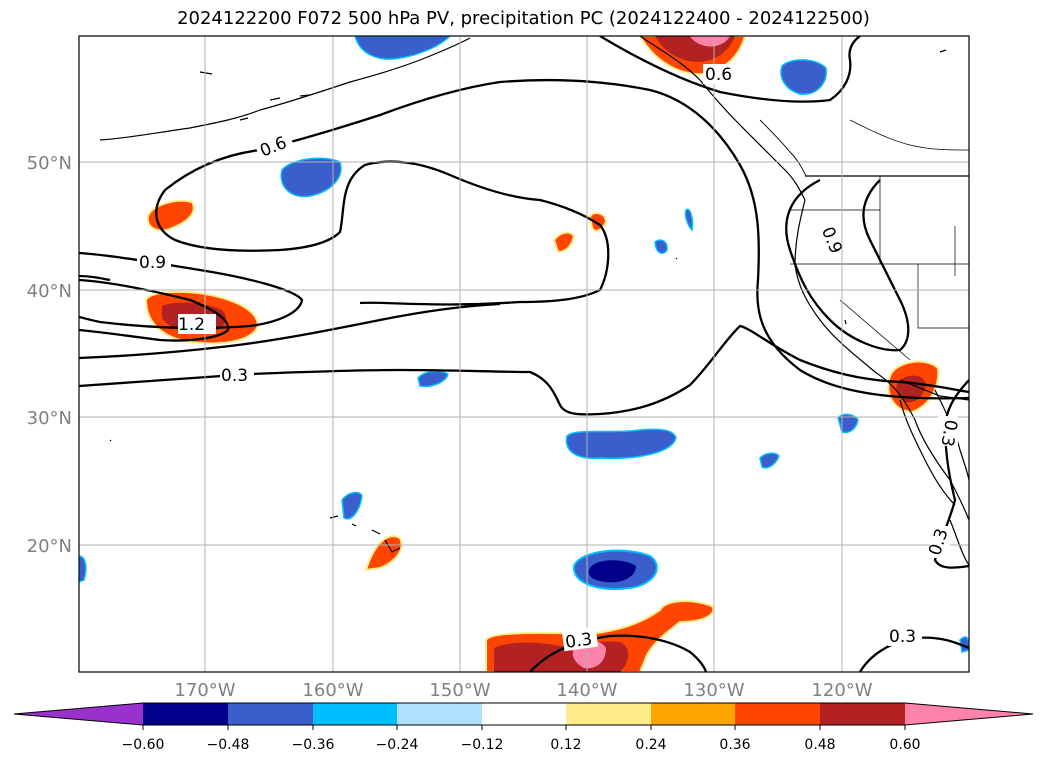 The image size is (1047, 765). What do you see at coordinates (403, 48) in the screenshot?
I see `precip-neg-aleutian` at bounding box center [403, 48].